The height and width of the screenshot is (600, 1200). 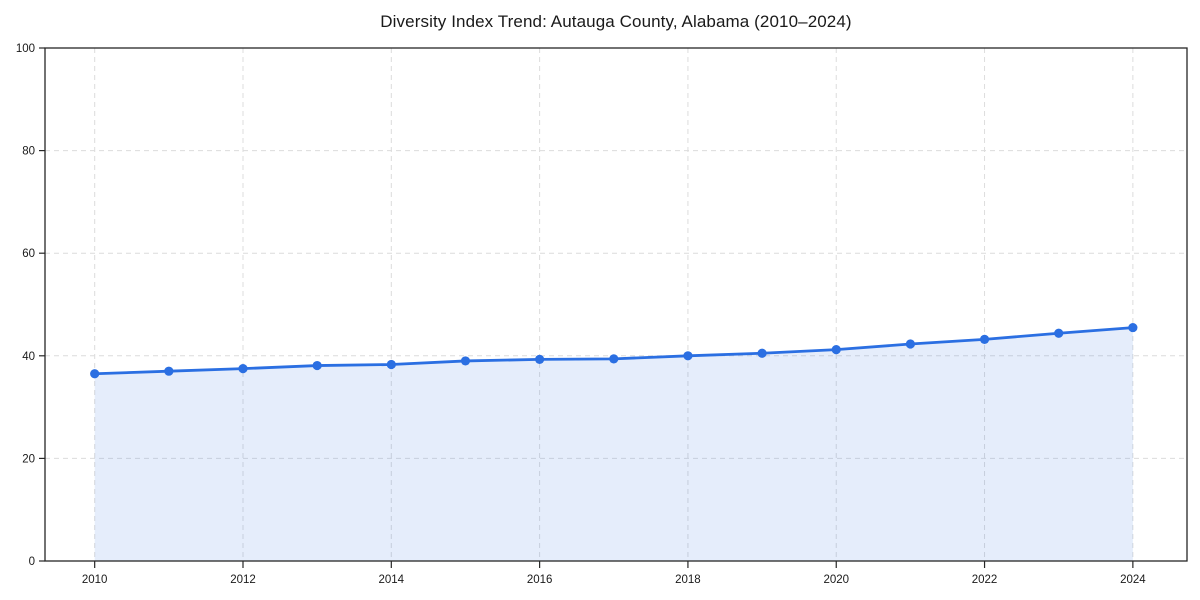 I want to click on x-tick-label: 2014, so click(x=392, y=580).